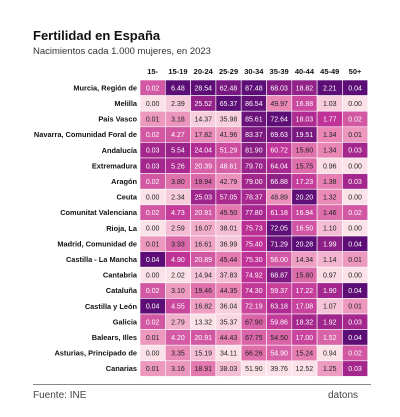 Image resolution: width=400 pixels, height=417 pixels. Describe the element at coordinates (229, 369) in the screenshot. I see `cell-value: 38.03` at that location.